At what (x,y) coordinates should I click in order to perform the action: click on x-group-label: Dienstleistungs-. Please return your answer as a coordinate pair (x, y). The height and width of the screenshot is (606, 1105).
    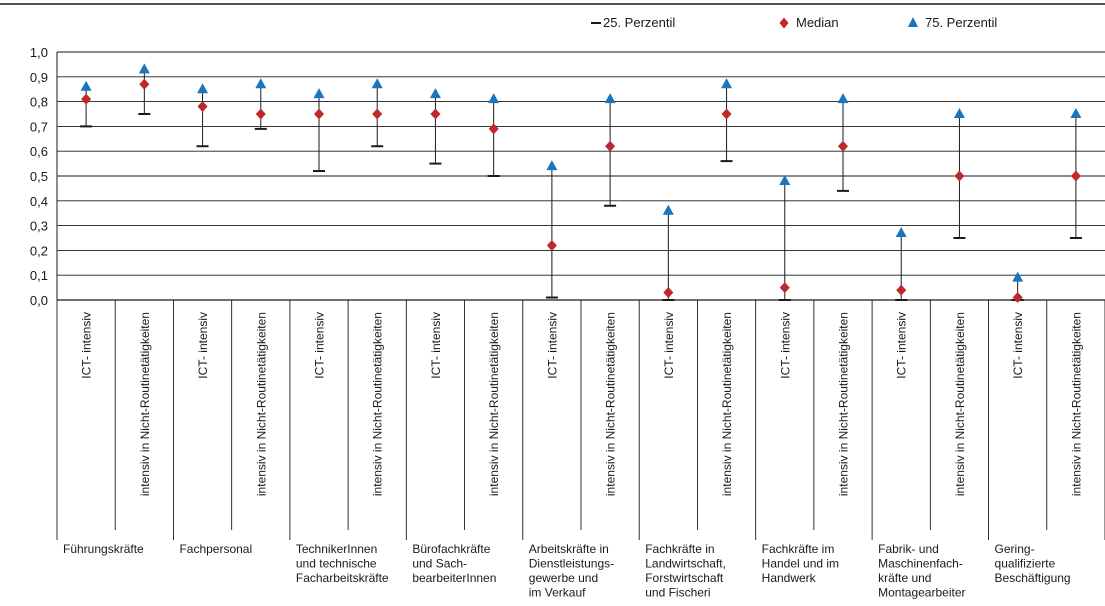
    Looking at the image, I should click on (571, 564).